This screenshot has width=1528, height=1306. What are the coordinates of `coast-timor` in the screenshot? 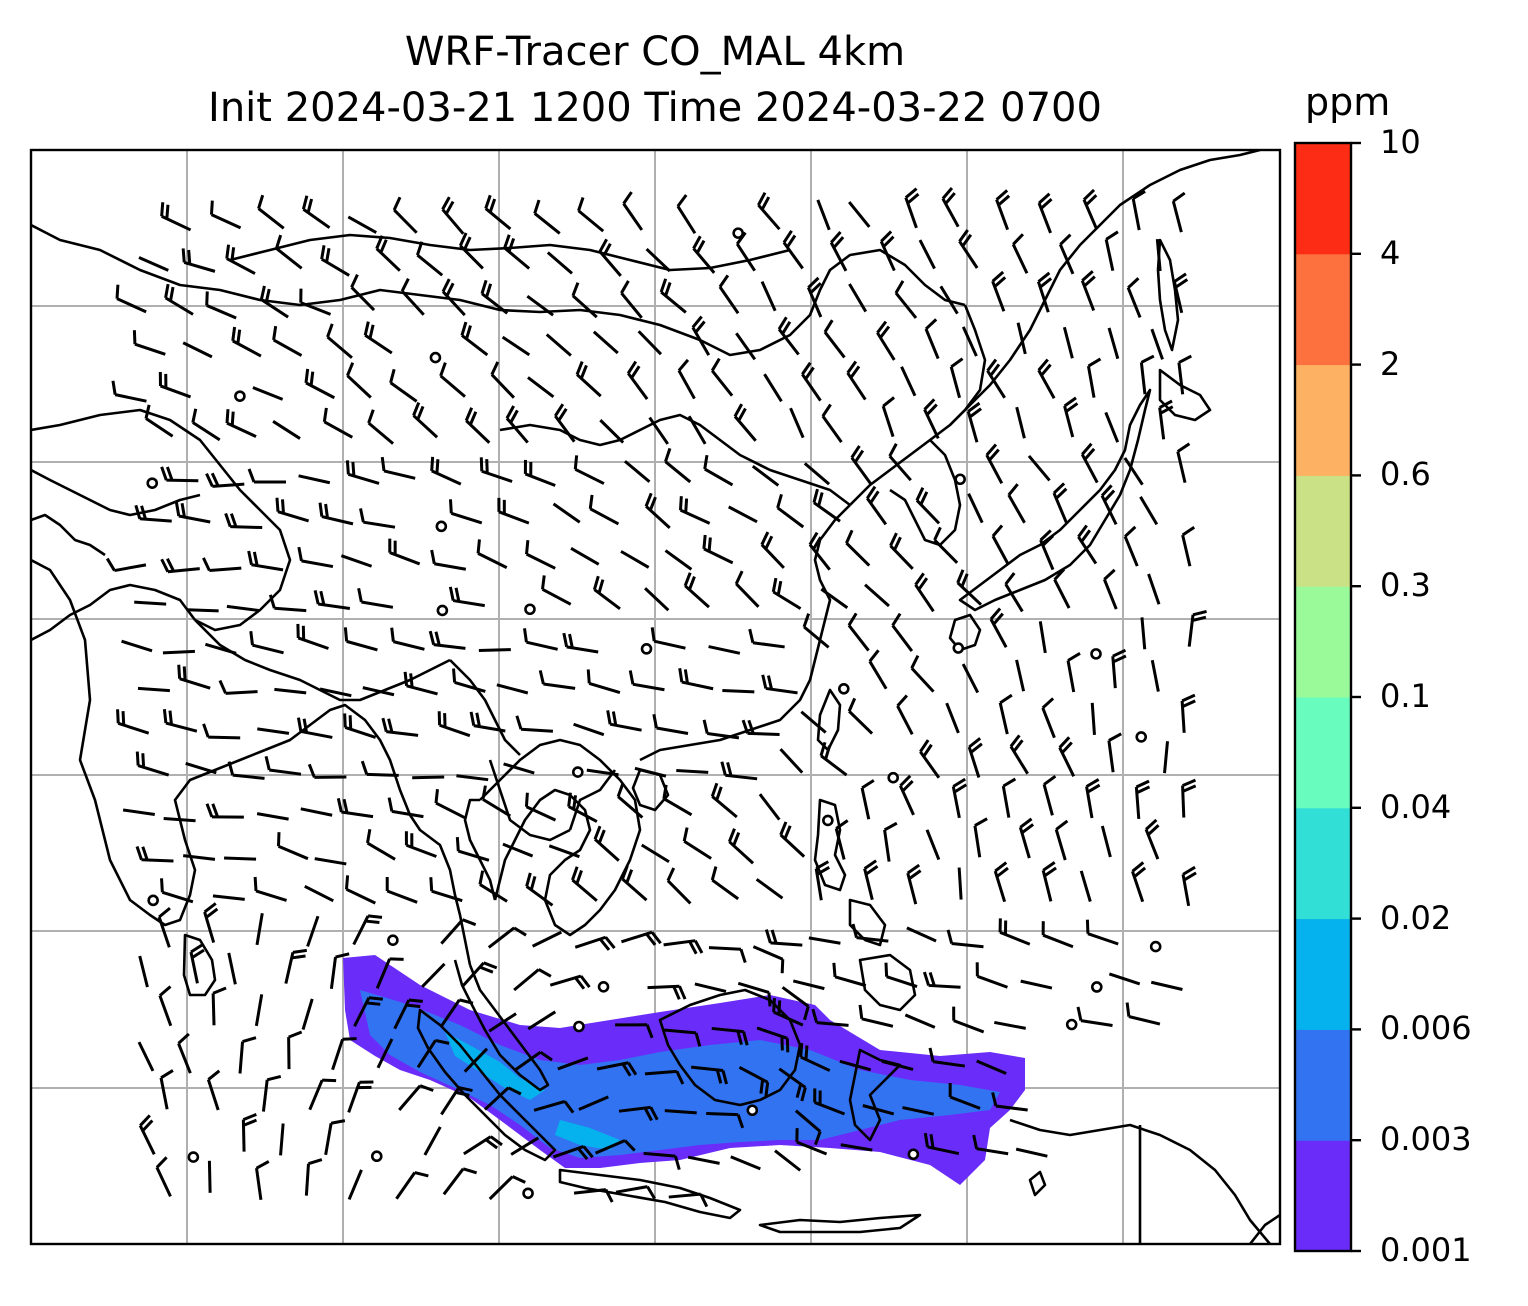 It's located at (1037, 1183).